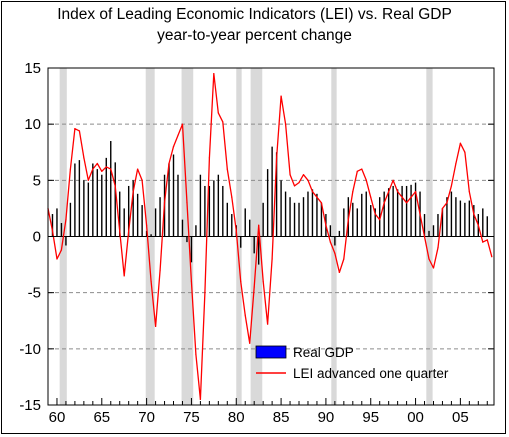 This screenshot has height=437, width=509. I want to click on x-tick-label: 95, so click(370, 417).